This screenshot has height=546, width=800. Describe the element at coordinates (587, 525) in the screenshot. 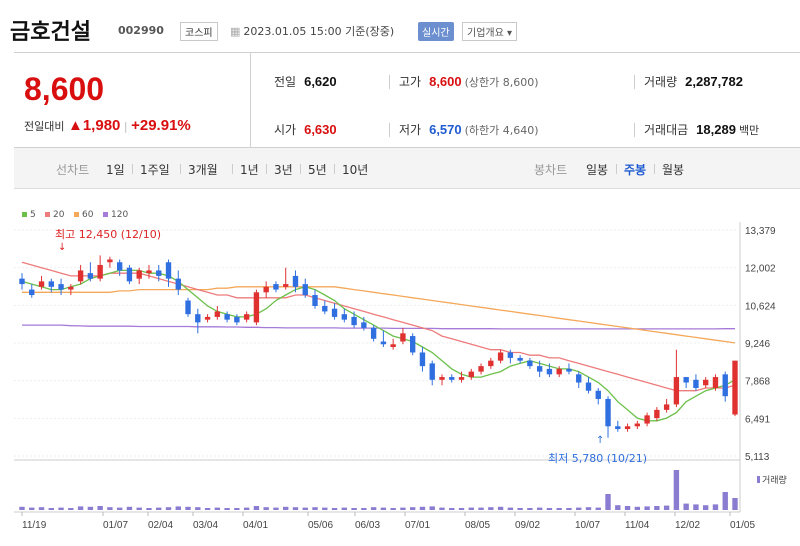

I see `x-tick-label: 10/07` at that location.